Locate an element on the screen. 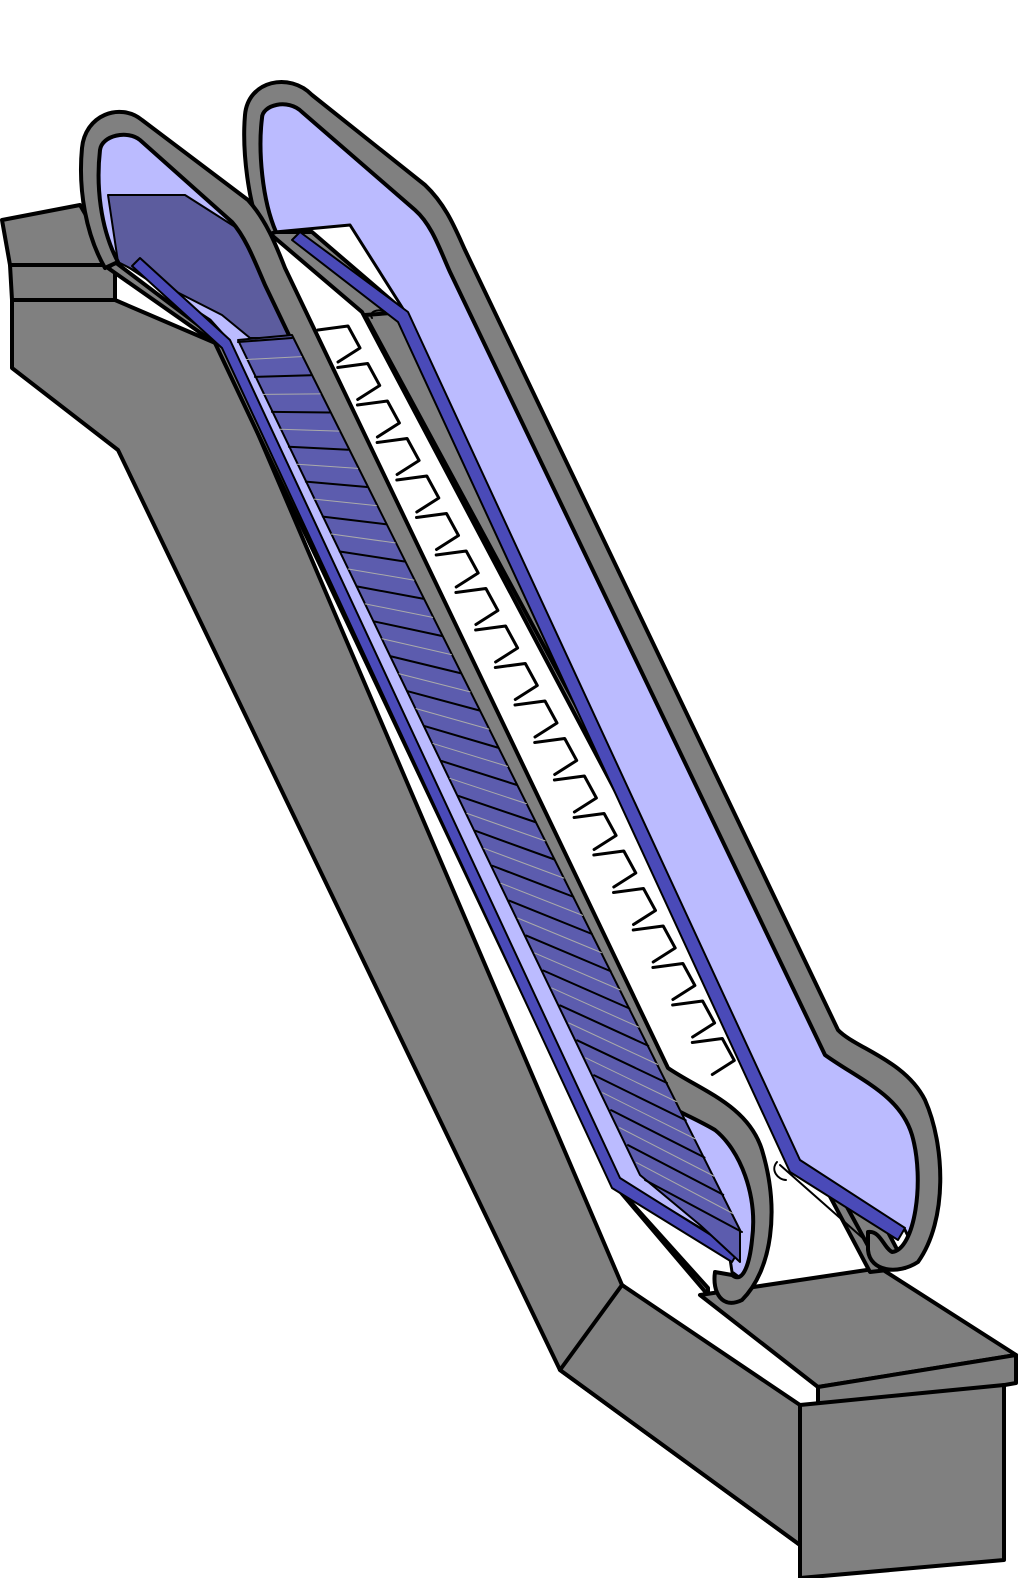 Image resolution: width=1024 pixels, height=1578 pixels. lower-landing-side is located at coordinates (680, 1415).